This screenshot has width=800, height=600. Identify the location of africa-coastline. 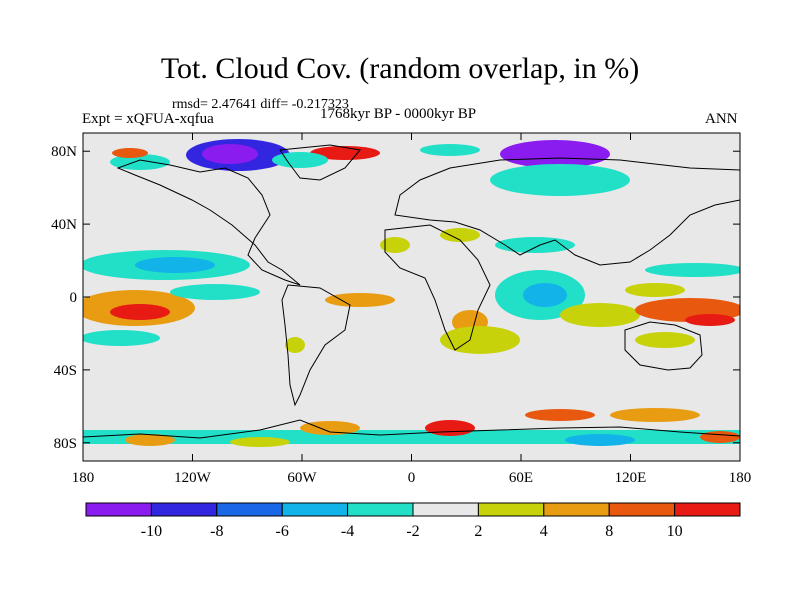
(437, 287).